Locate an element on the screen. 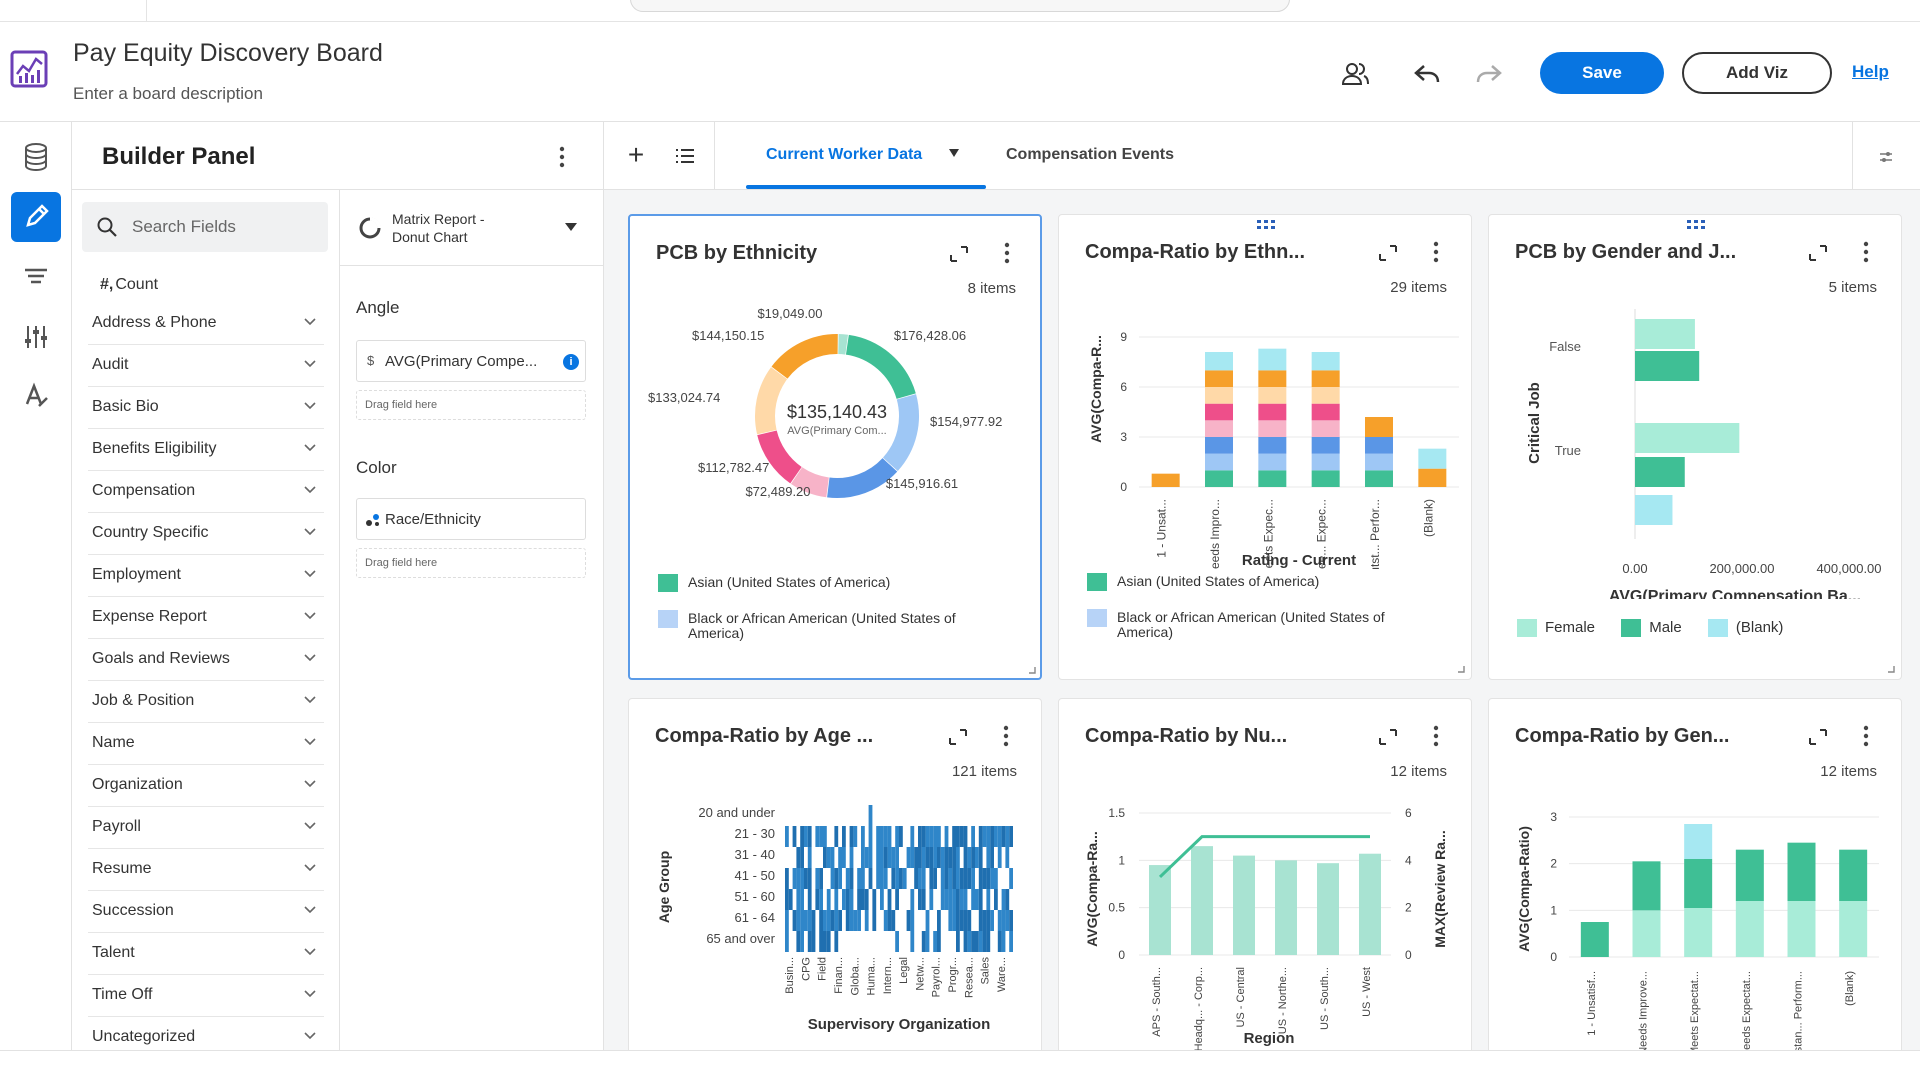  field-group-label: Expense Report is located at coordinates (149, 616).